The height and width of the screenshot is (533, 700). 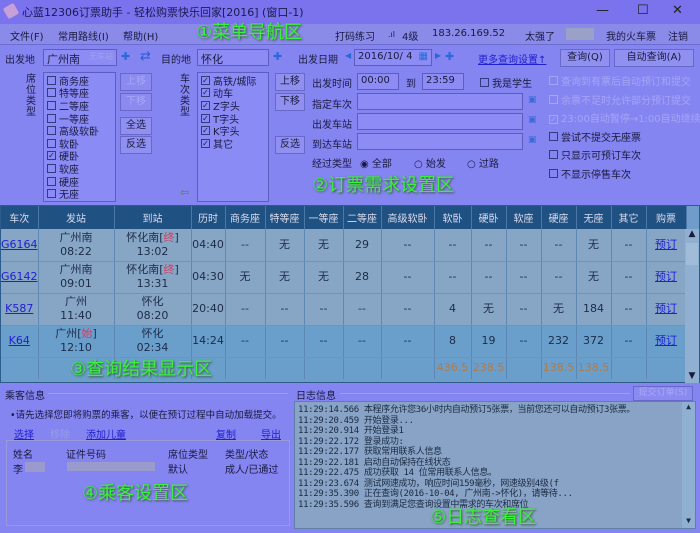 What do you see at coordinates (136, 145) in the screenshot?
I see `seat-invert-button: 反选` at bounding box center [136, 145].